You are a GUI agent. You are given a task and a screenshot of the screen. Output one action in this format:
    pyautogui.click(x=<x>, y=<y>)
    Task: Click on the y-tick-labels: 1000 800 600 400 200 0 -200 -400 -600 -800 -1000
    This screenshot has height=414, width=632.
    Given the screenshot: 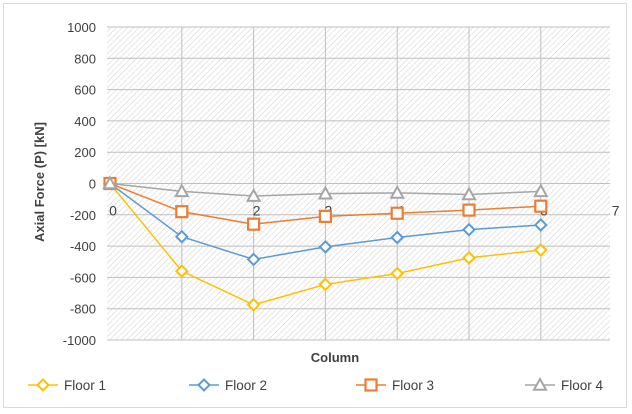 What is the action you would take?
    pyautogui.click(x=79, y=184)
    